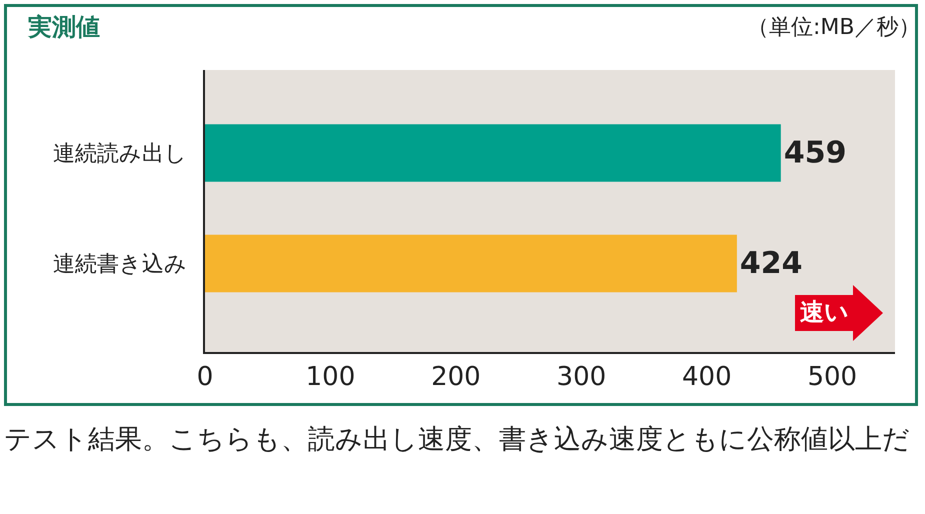  I want to click on x-tick-label: 400, so click(707, 377).